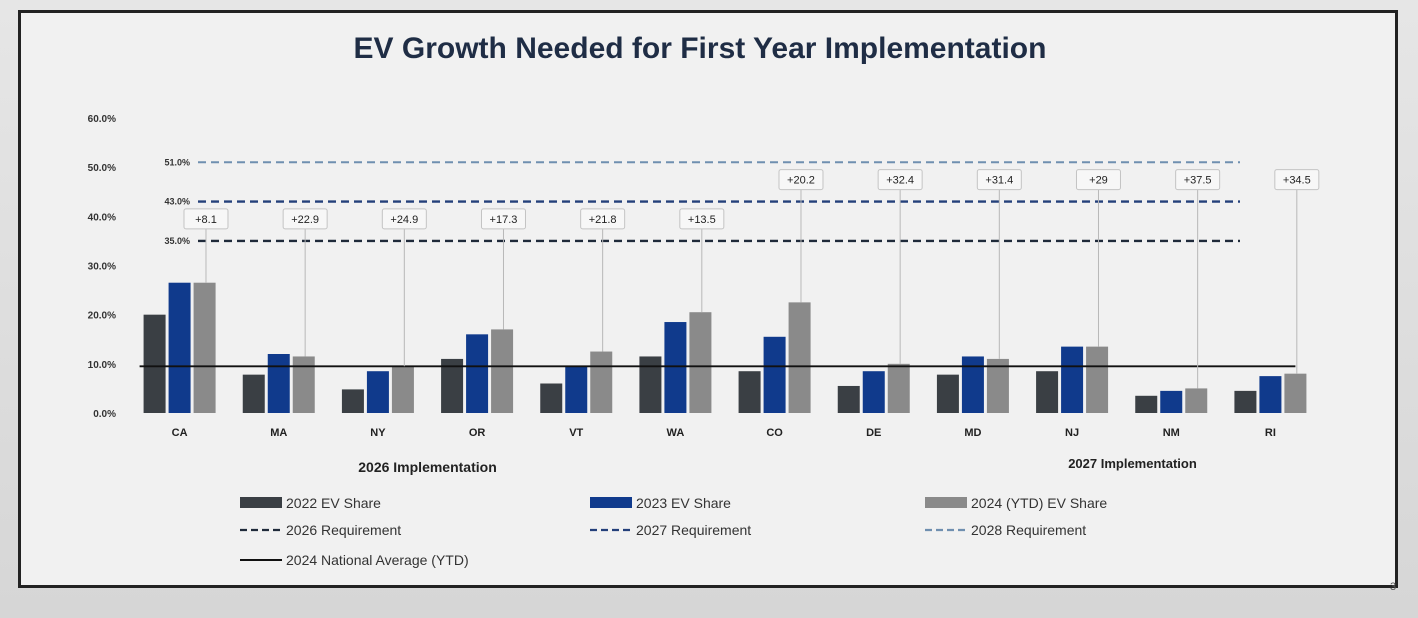  What do you see at coordinates (1028, 530) in the screenshot?
I see `legend-label: 2028 Requirement` at bounding box center [1028, 530].